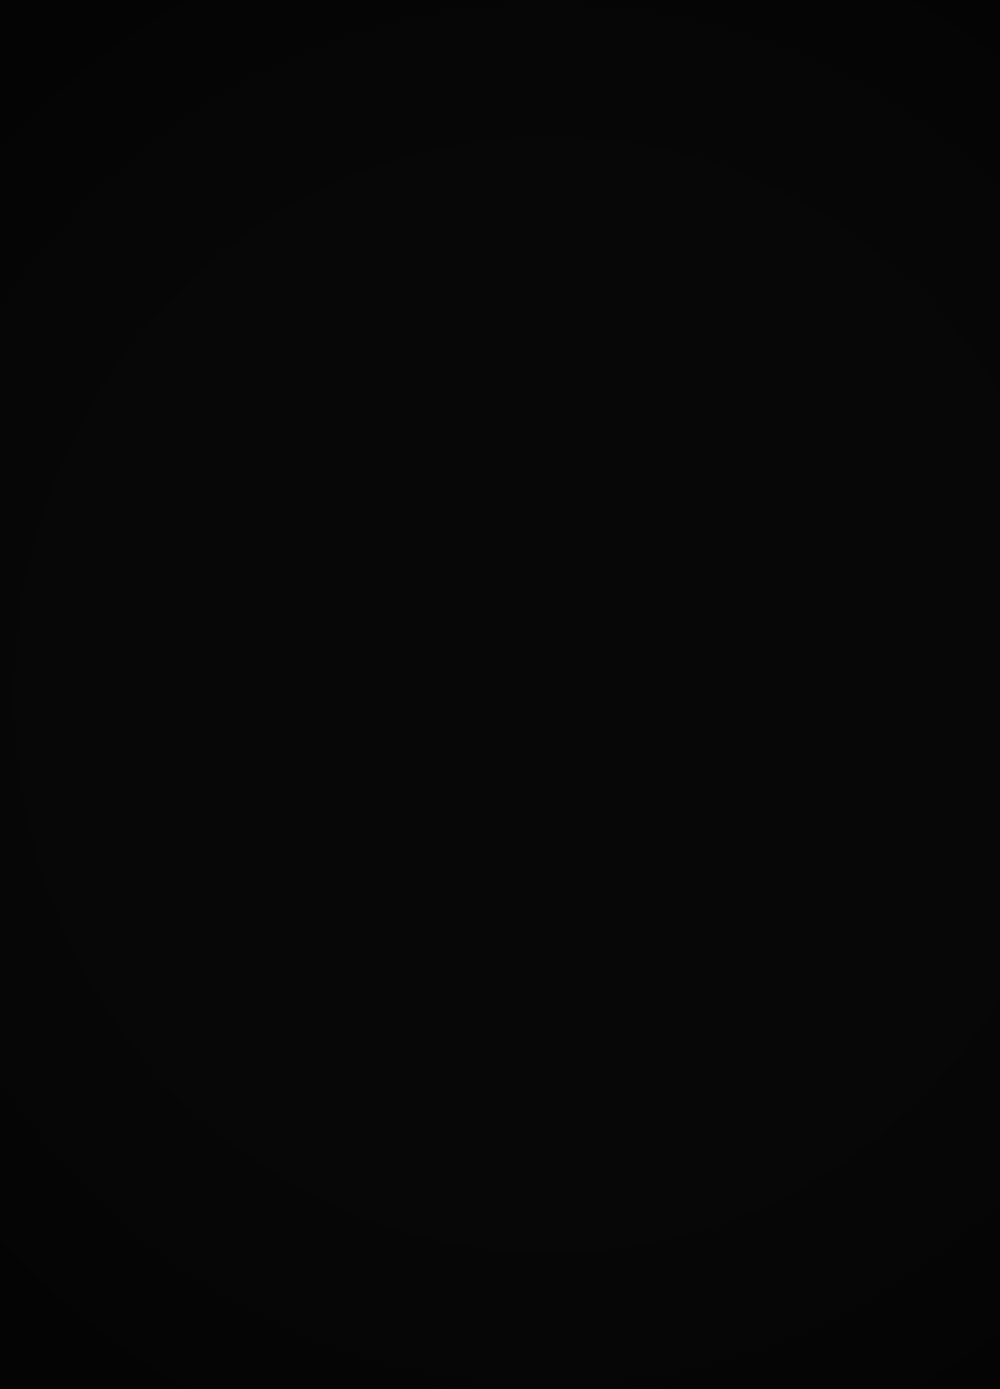  What do you see at coordinates (583, 1308) in the screenshot?
I see `row-came-from: fol.164` at bounding box center [583, 1308].